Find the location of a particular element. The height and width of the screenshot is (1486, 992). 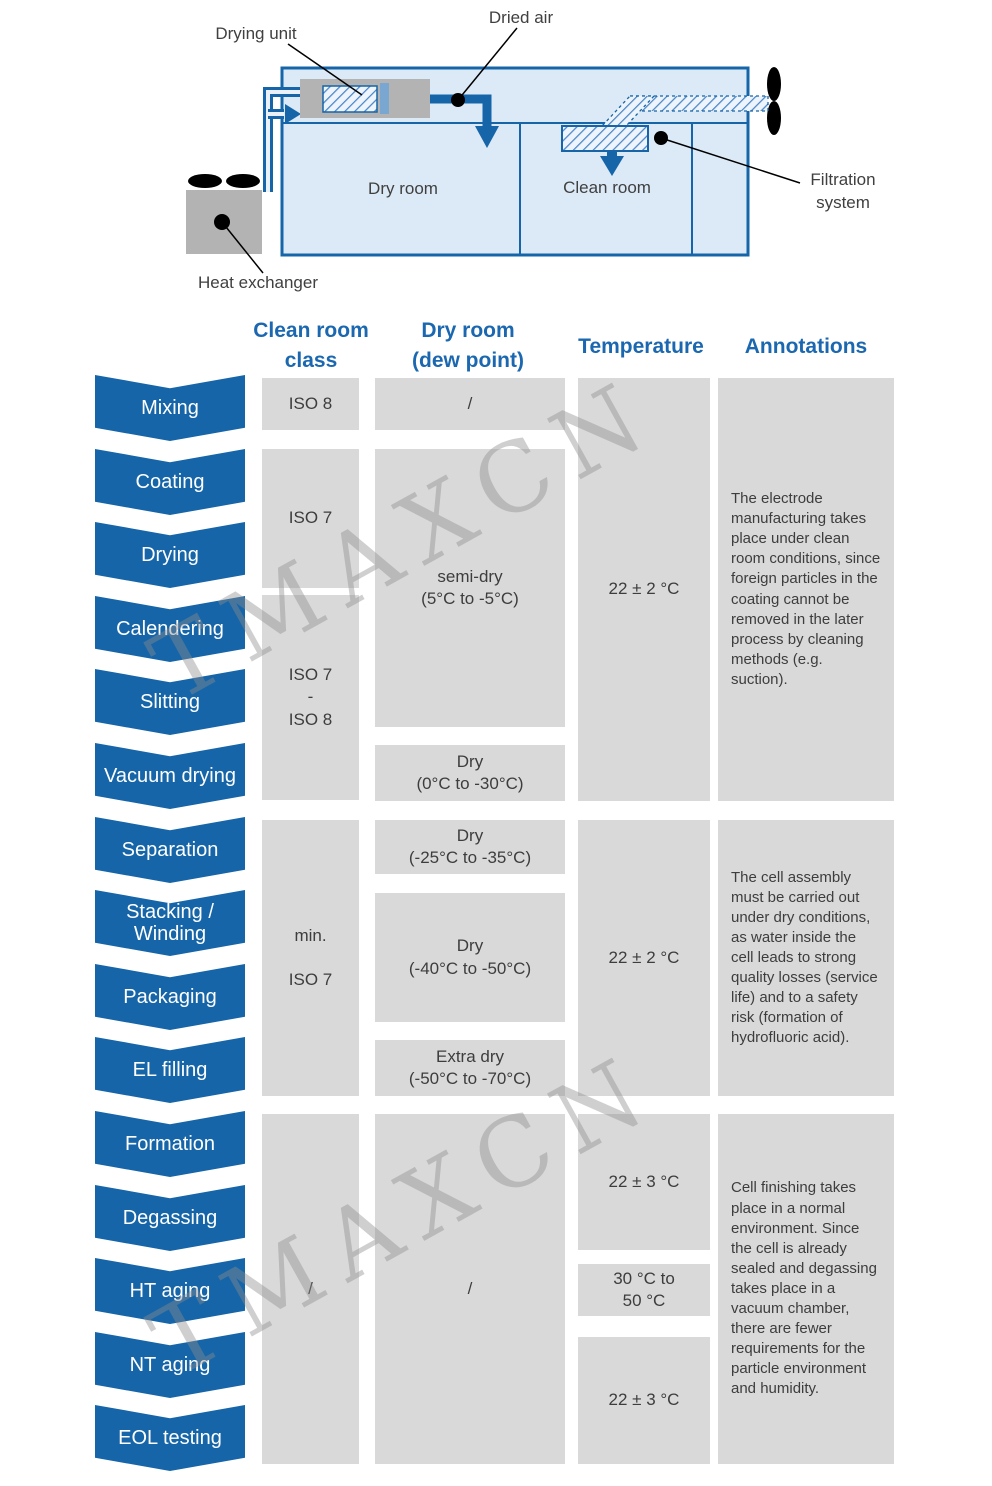

step-separation: Separation is located at coordinates (170, 850).